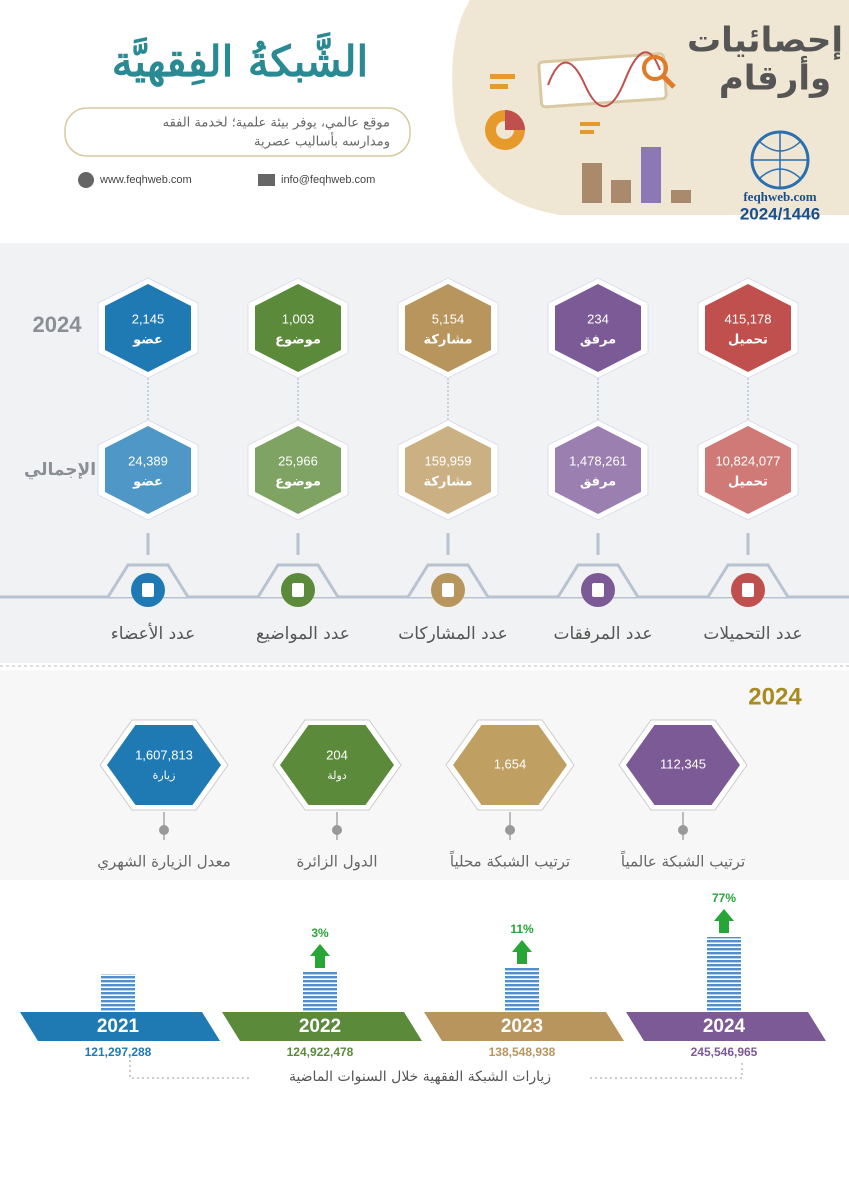 This screenshot has width=849, height=1204. I want to click on caption-bracket, so click(436, 1069).